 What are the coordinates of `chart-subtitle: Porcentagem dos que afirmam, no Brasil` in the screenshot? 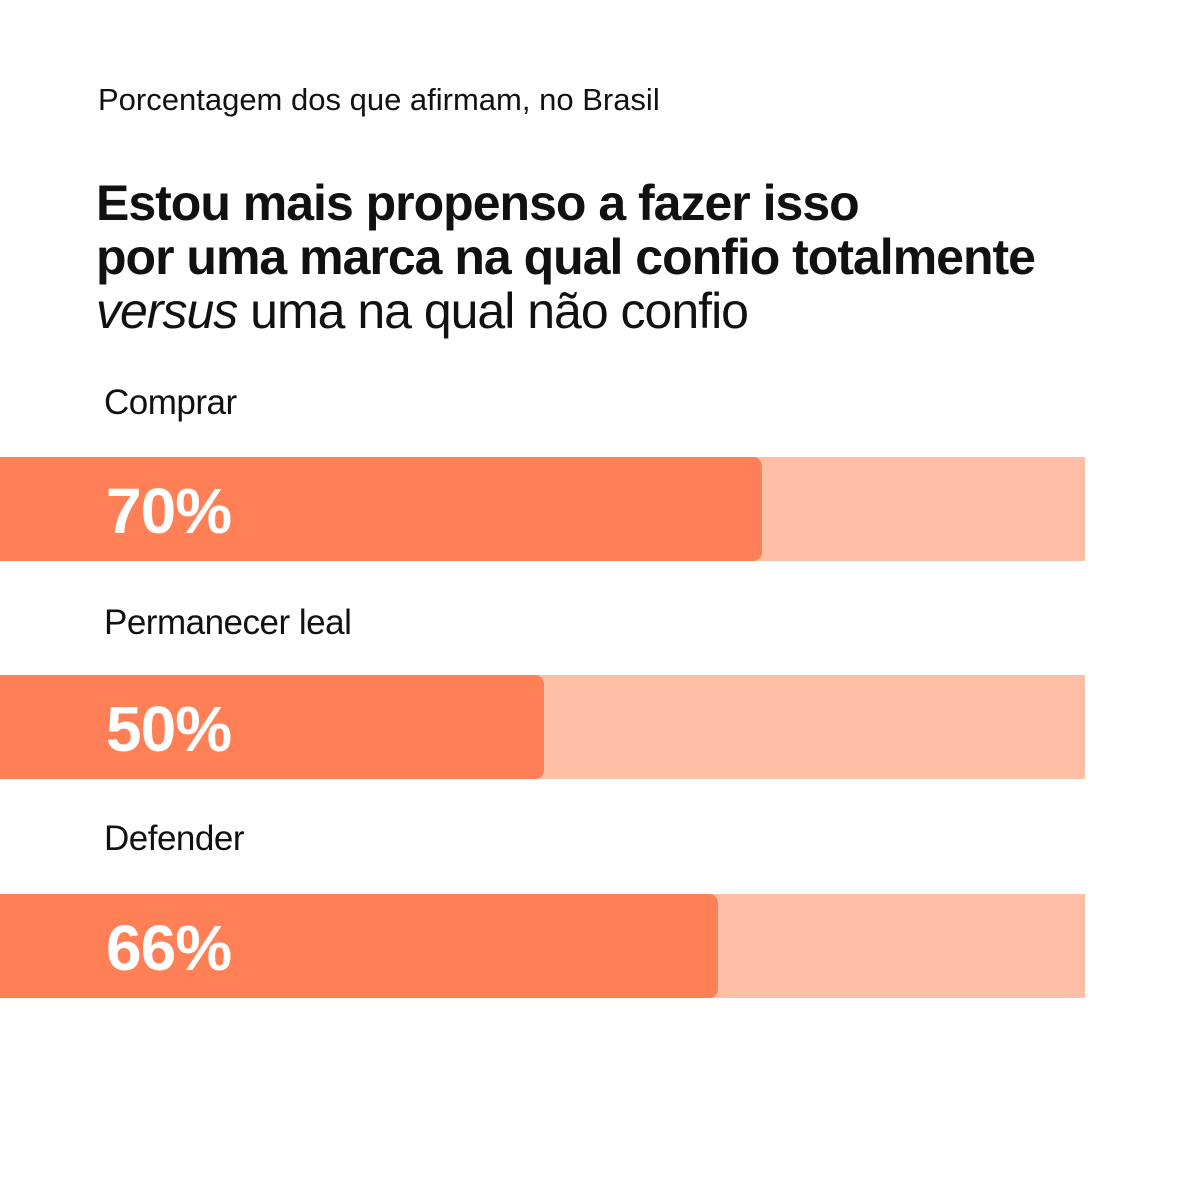 It's located at (379, 99).